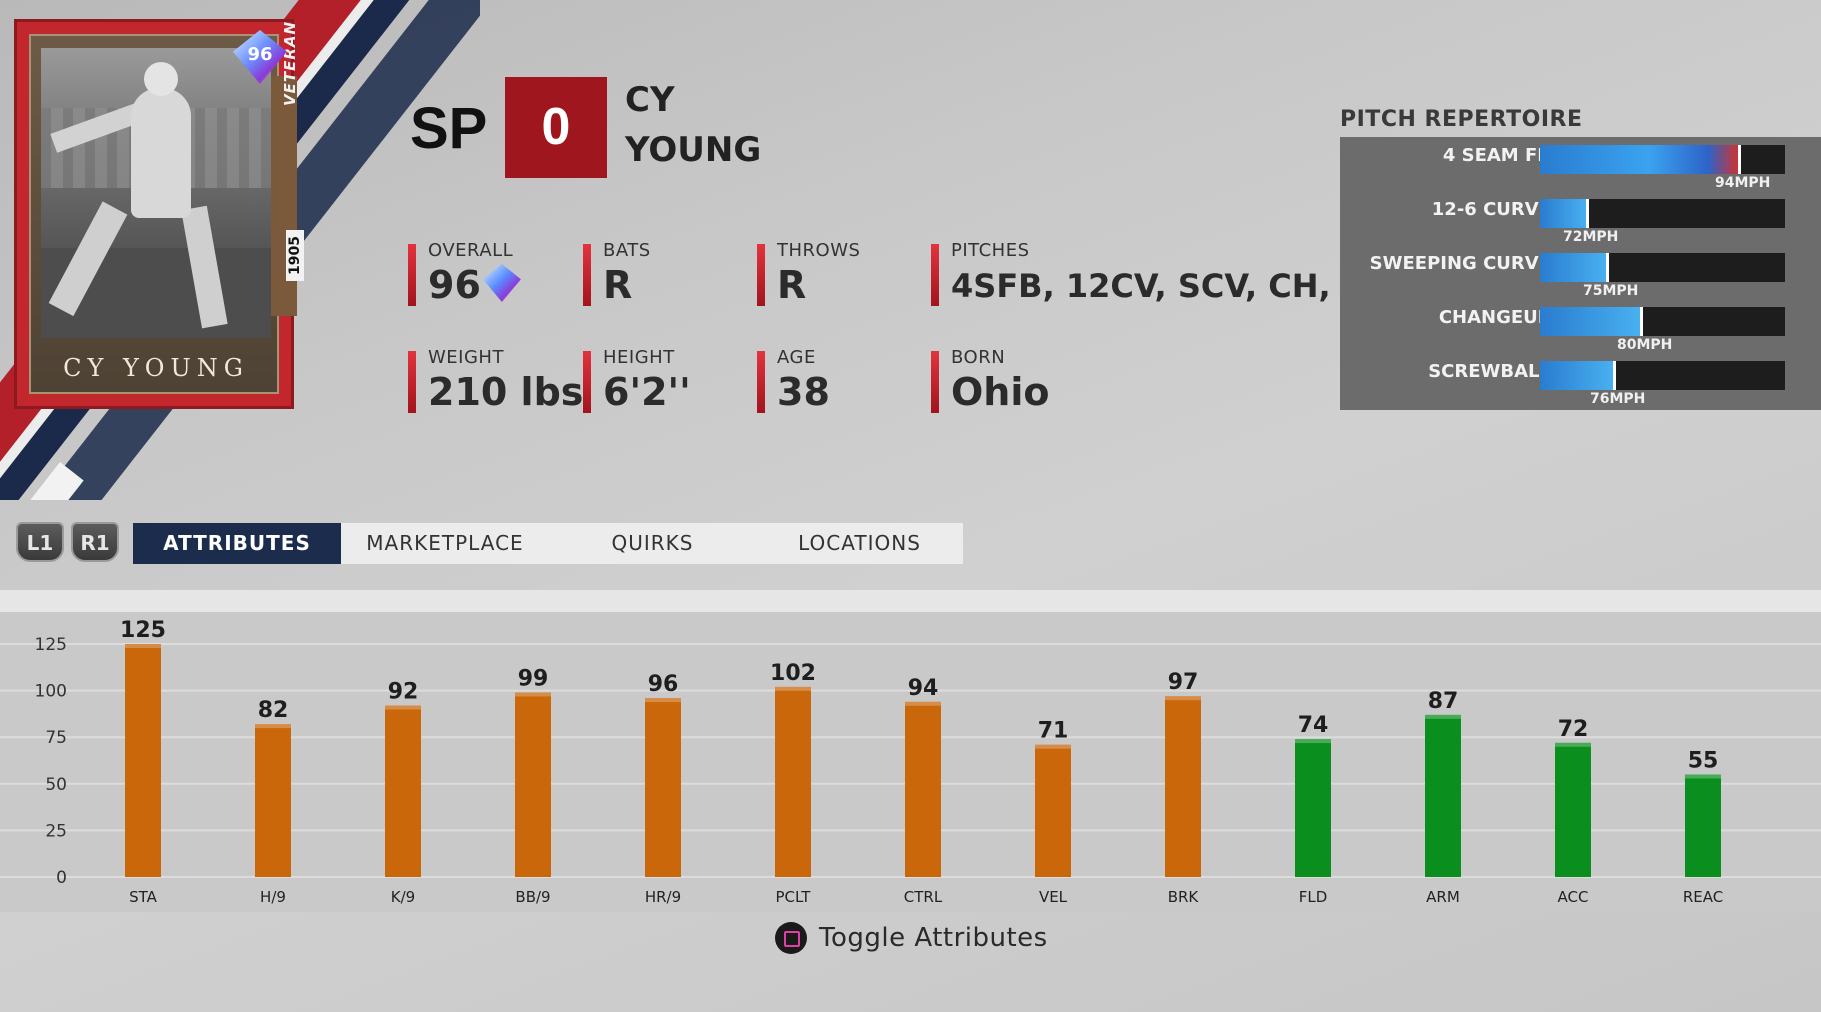 The image size is (1821, 1012). I want to click on pitch-row: SWEEPING CURVE 75MPH, so click(1580, 272).